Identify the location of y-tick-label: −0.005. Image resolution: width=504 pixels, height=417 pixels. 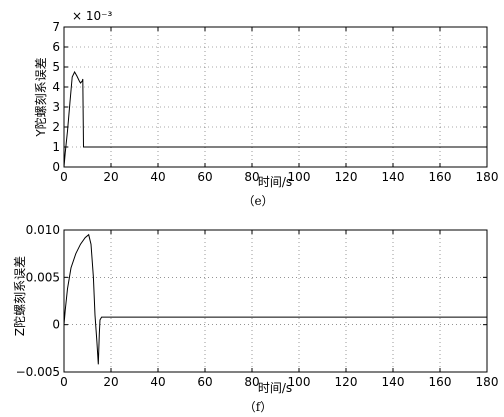
(38, 372).